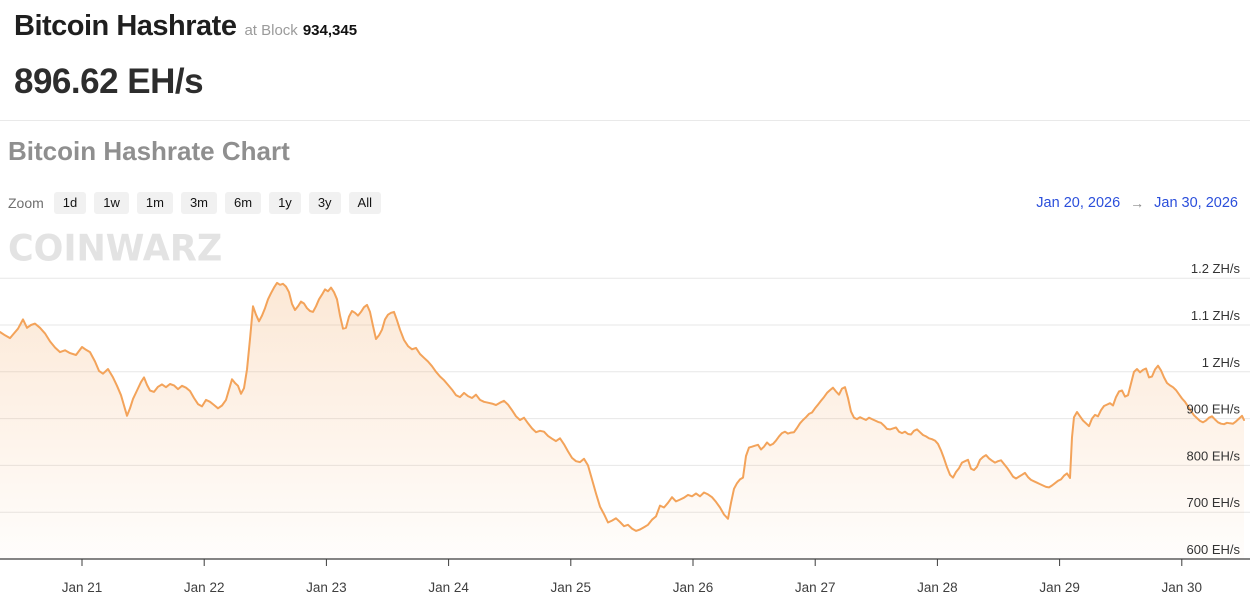 The width and height of the screenshot is (1250, 609). I want to click on y-axis-label: 900 EH/s, so click(1214, 409).